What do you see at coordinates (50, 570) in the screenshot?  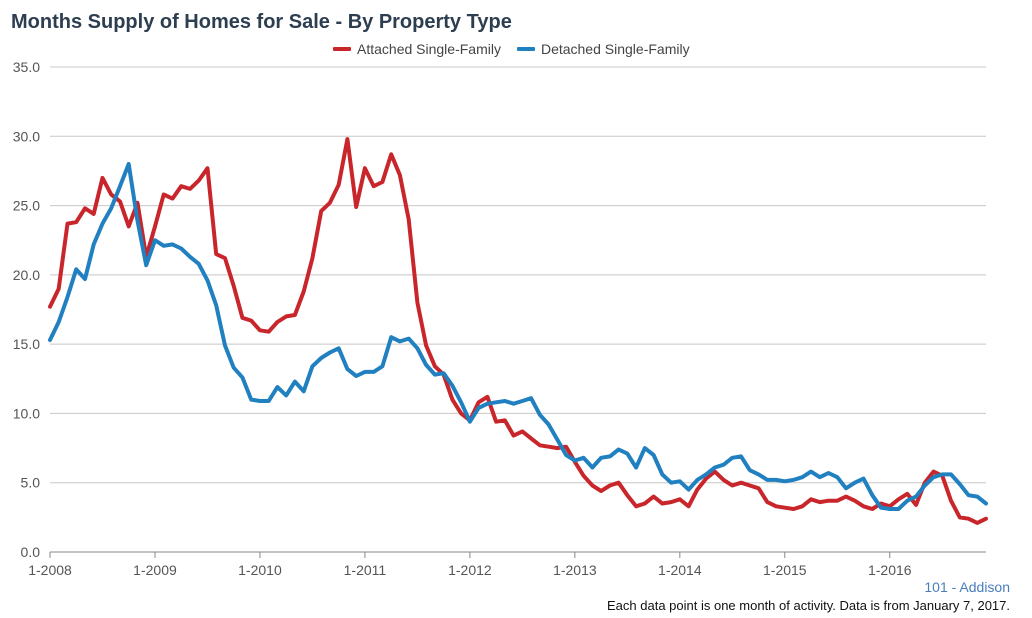 I see `x-tick-label: 1-2008` at bounding box center [50, 570].